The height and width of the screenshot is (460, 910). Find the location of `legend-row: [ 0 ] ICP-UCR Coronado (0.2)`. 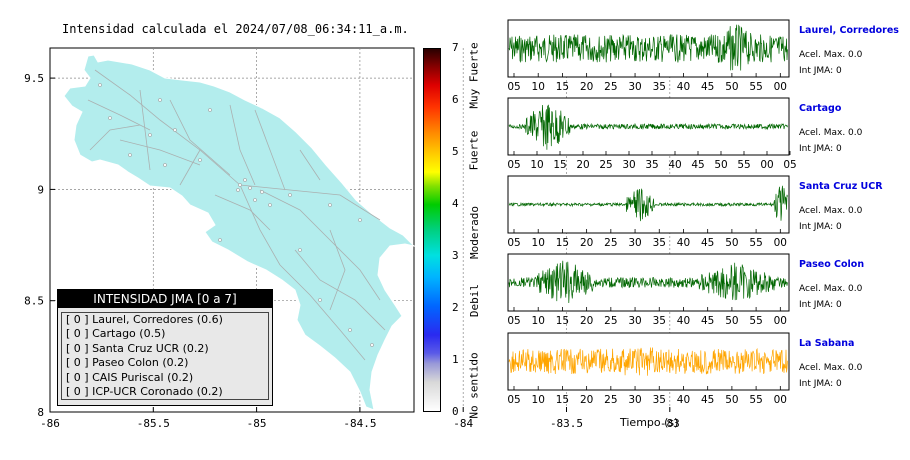

legend-row: [ 0 ] ICP-UCR Coronado (0.2) is located at coordinates (144, 391).